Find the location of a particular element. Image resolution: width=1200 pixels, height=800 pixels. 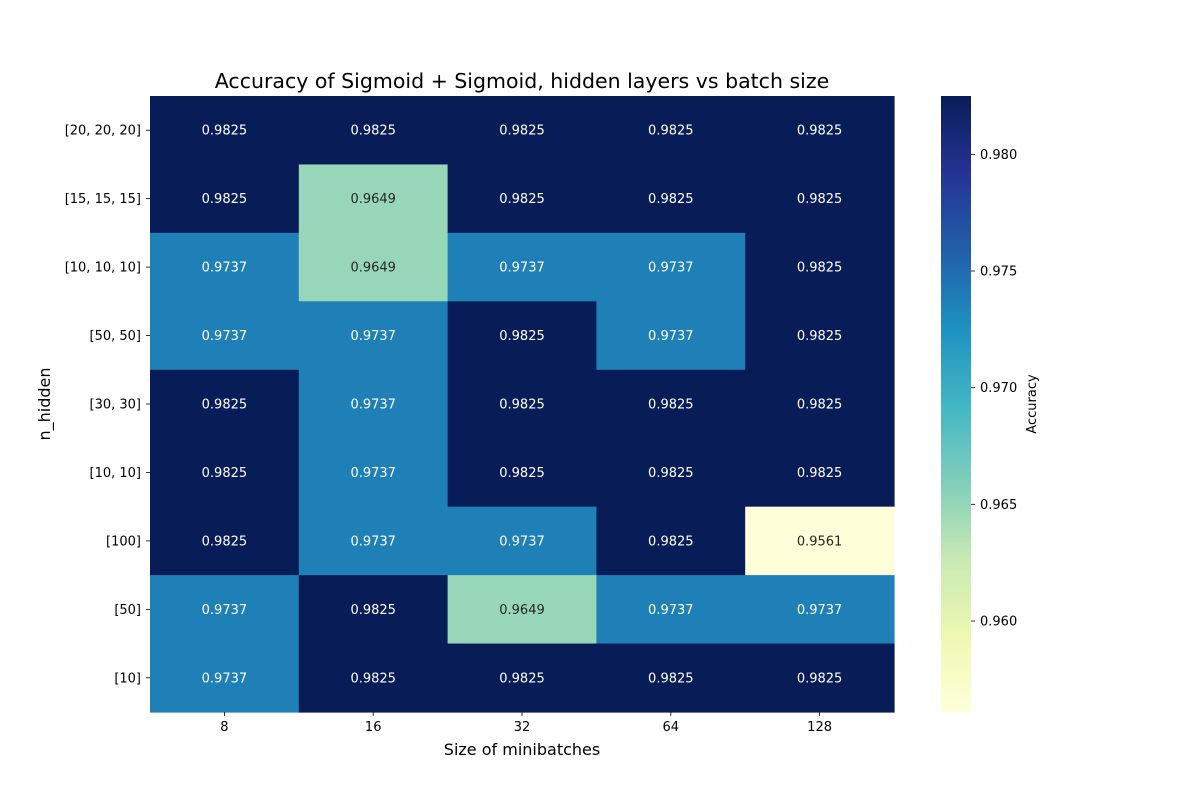

cell-value-label: 0.9561 is located at coordinates (820, 541).